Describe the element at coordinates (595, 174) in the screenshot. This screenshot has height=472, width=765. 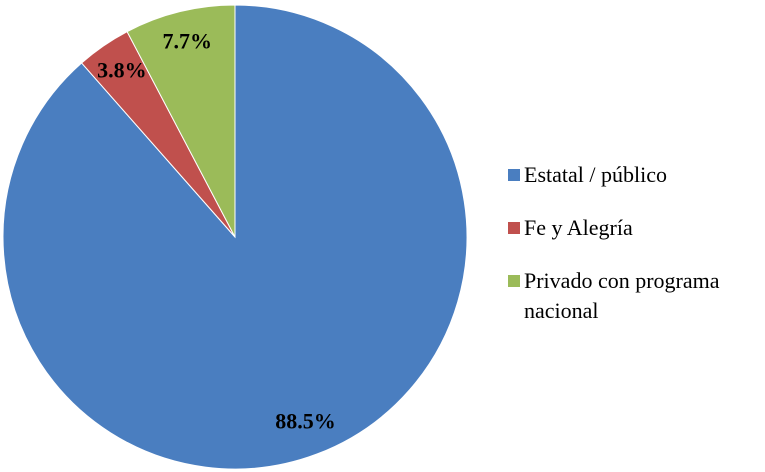
I see `legend-label: Estatal / público` at that location.